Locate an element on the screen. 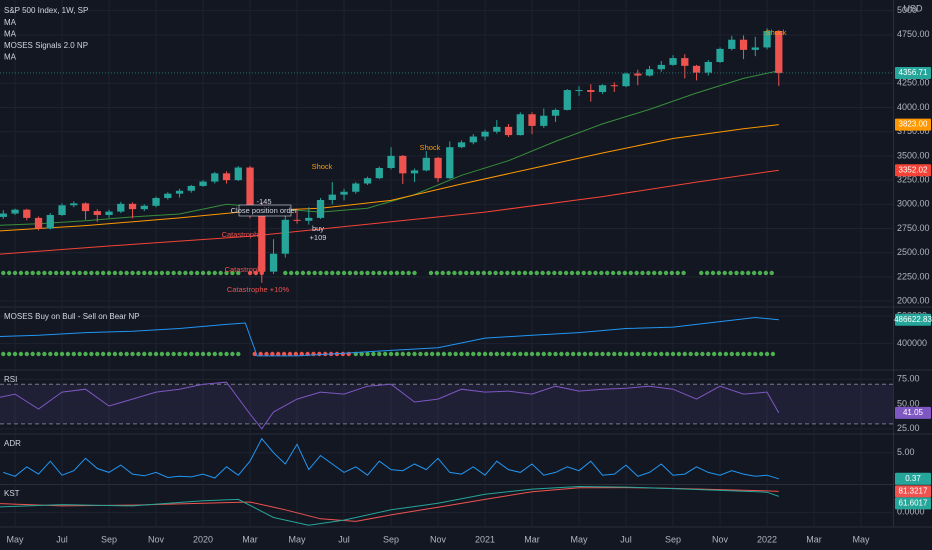  y-tick-label: 400000 is located at coordinates (912, 343).